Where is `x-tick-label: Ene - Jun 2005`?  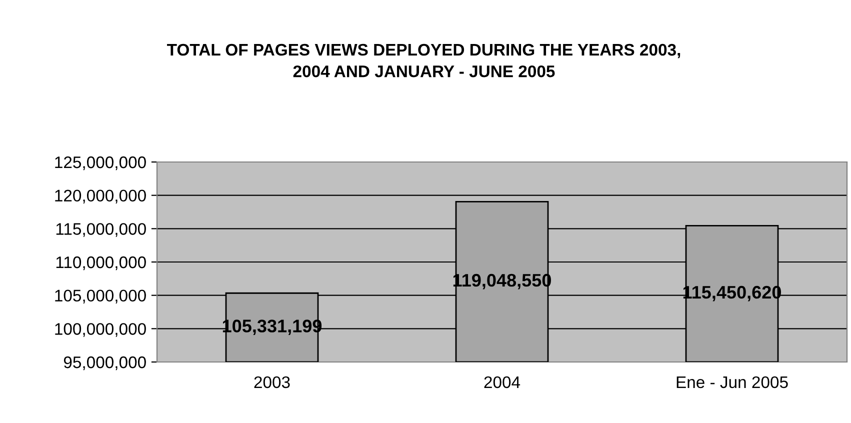 x-tick-label: Ene - Jun 2005 is located at coordinates (732, 382).